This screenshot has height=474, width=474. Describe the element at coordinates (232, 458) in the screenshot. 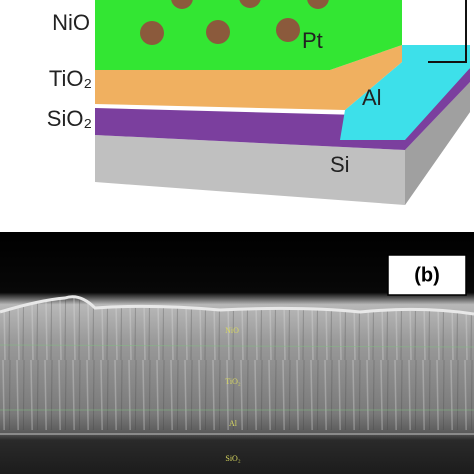

I see `sem-layer-label: SiO₂` at that location.